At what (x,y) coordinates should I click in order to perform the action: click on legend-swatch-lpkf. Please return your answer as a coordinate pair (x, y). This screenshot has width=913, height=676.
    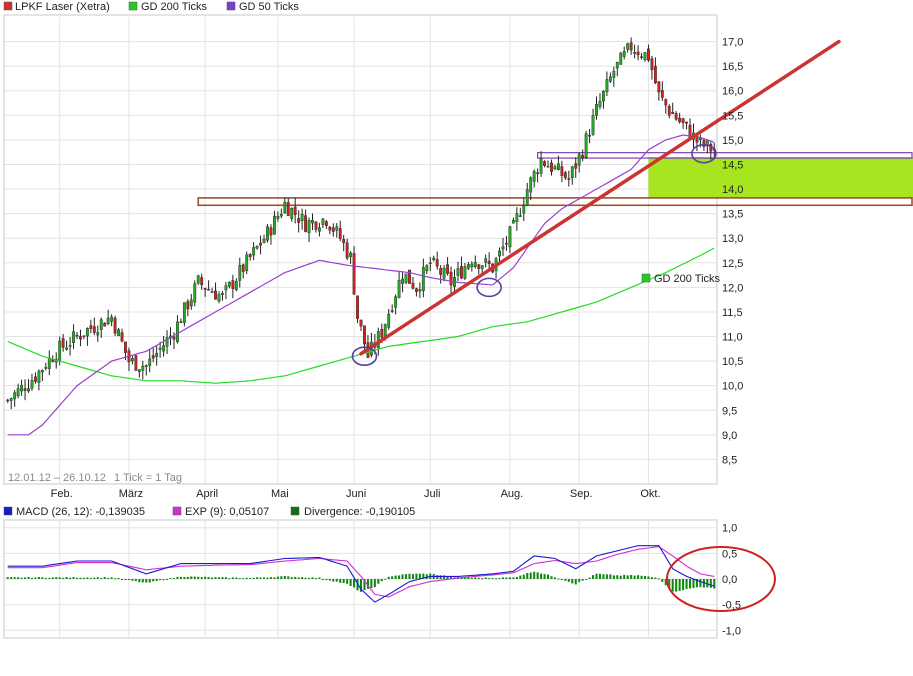
    Looking at the image, I should click on (8, 6).